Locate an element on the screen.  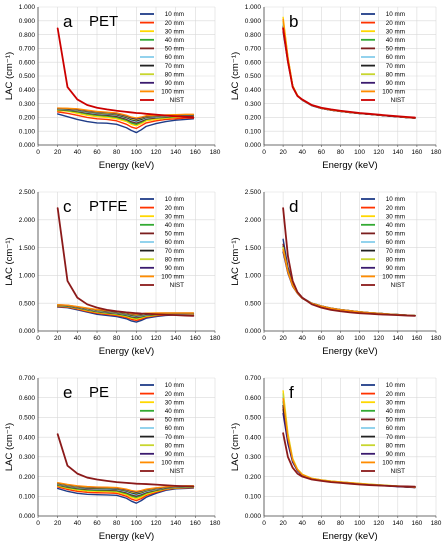
panel-title: PTFE is located at coordinates (108, 206).